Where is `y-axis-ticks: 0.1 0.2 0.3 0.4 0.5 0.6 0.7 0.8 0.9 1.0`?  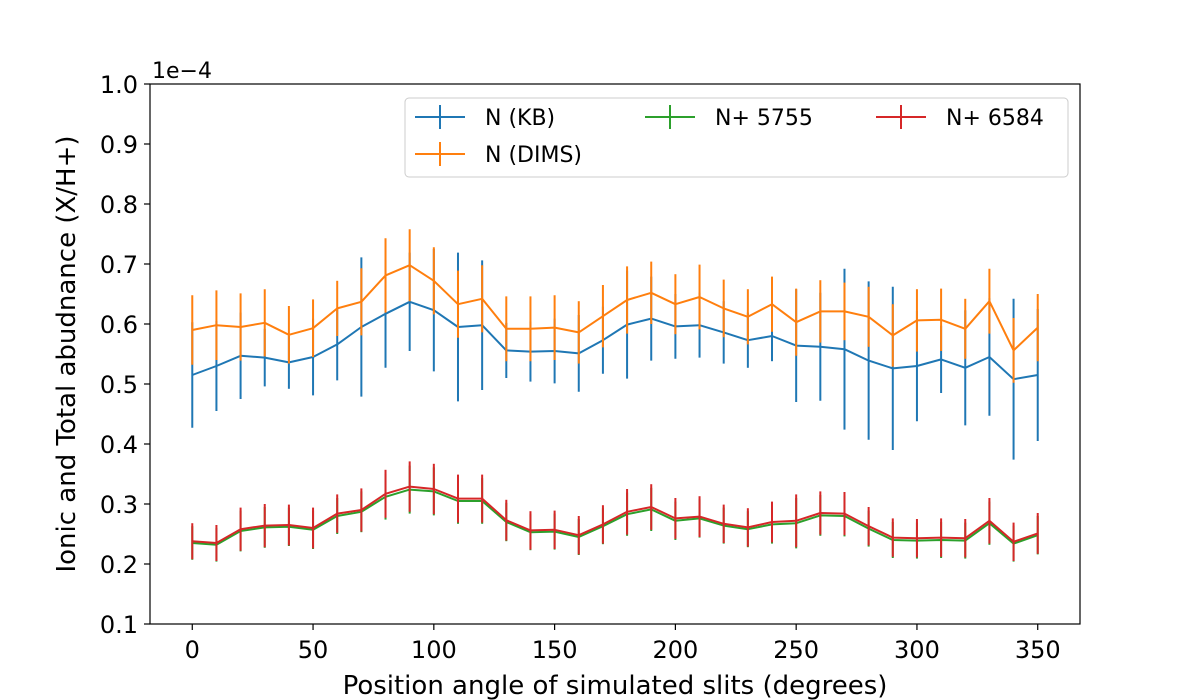
y-axis-ticks: 0.1 0.2 0.3 0.4 0.5 0.6 0.7 0.8 0.9 1.0 is located at coordinates (125, 355).